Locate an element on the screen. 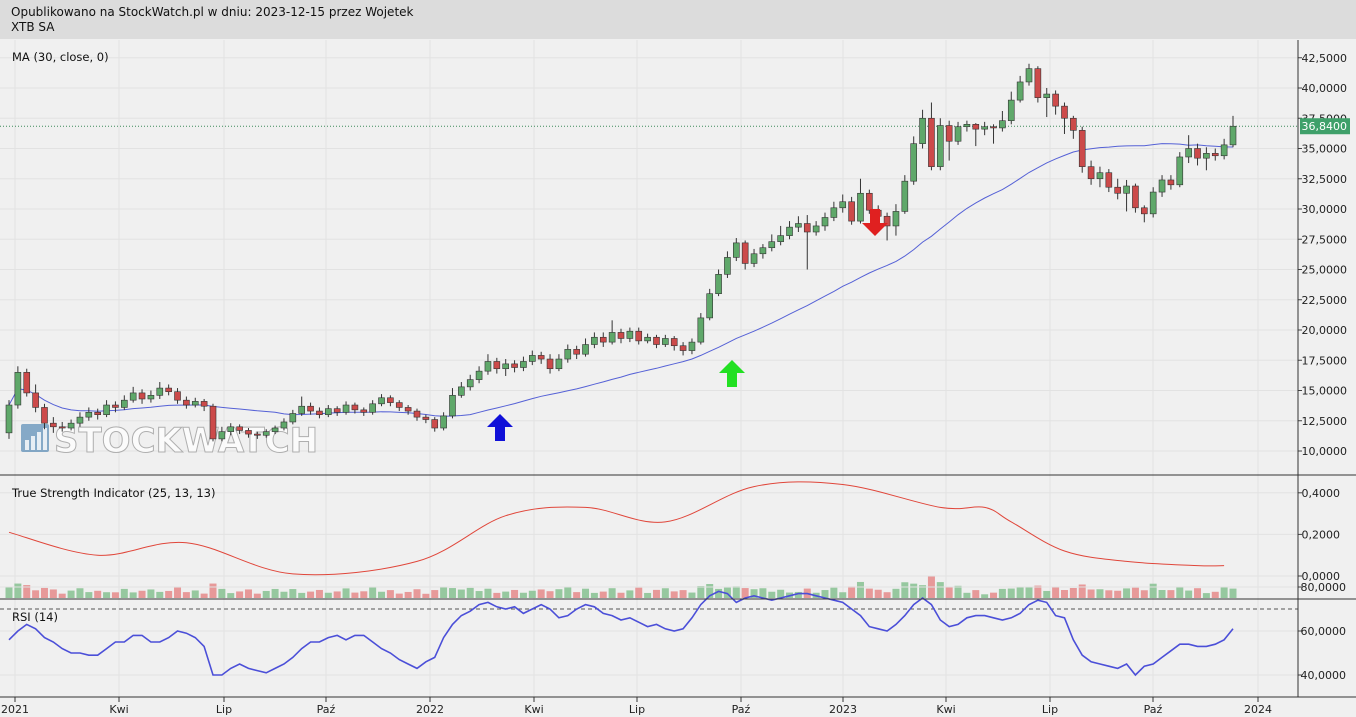  time-tick-label: Paź is located at coordinates (741, 709).